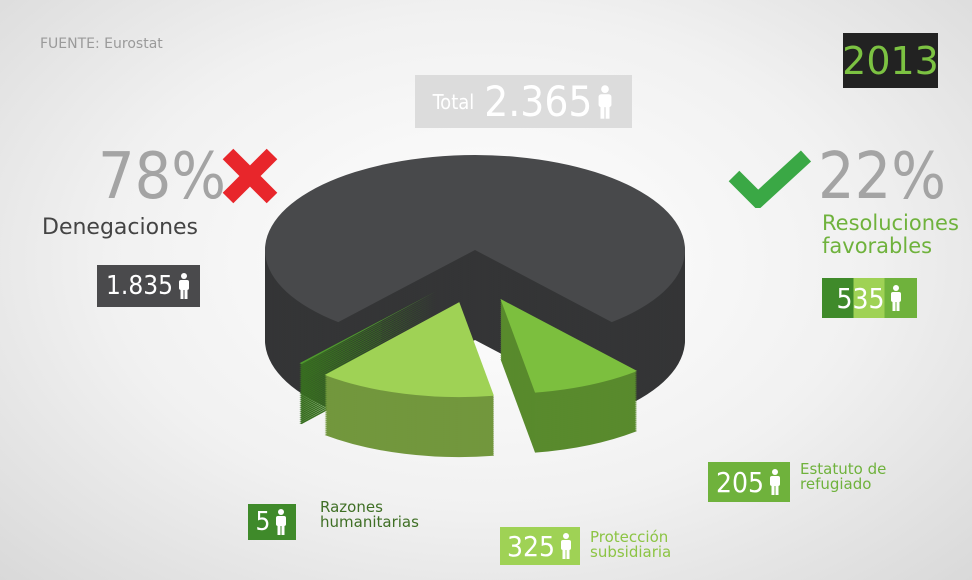 This screenshot has width=972, height=580. I want to click on cat-box: 205, so click(749, 482).